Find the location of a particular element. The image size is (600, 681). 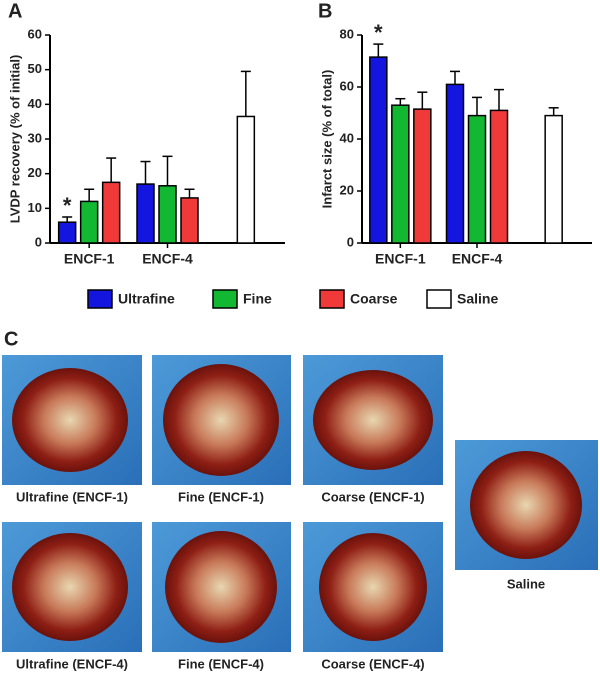

legend-label: Fine is located at coordinates (257, 299).